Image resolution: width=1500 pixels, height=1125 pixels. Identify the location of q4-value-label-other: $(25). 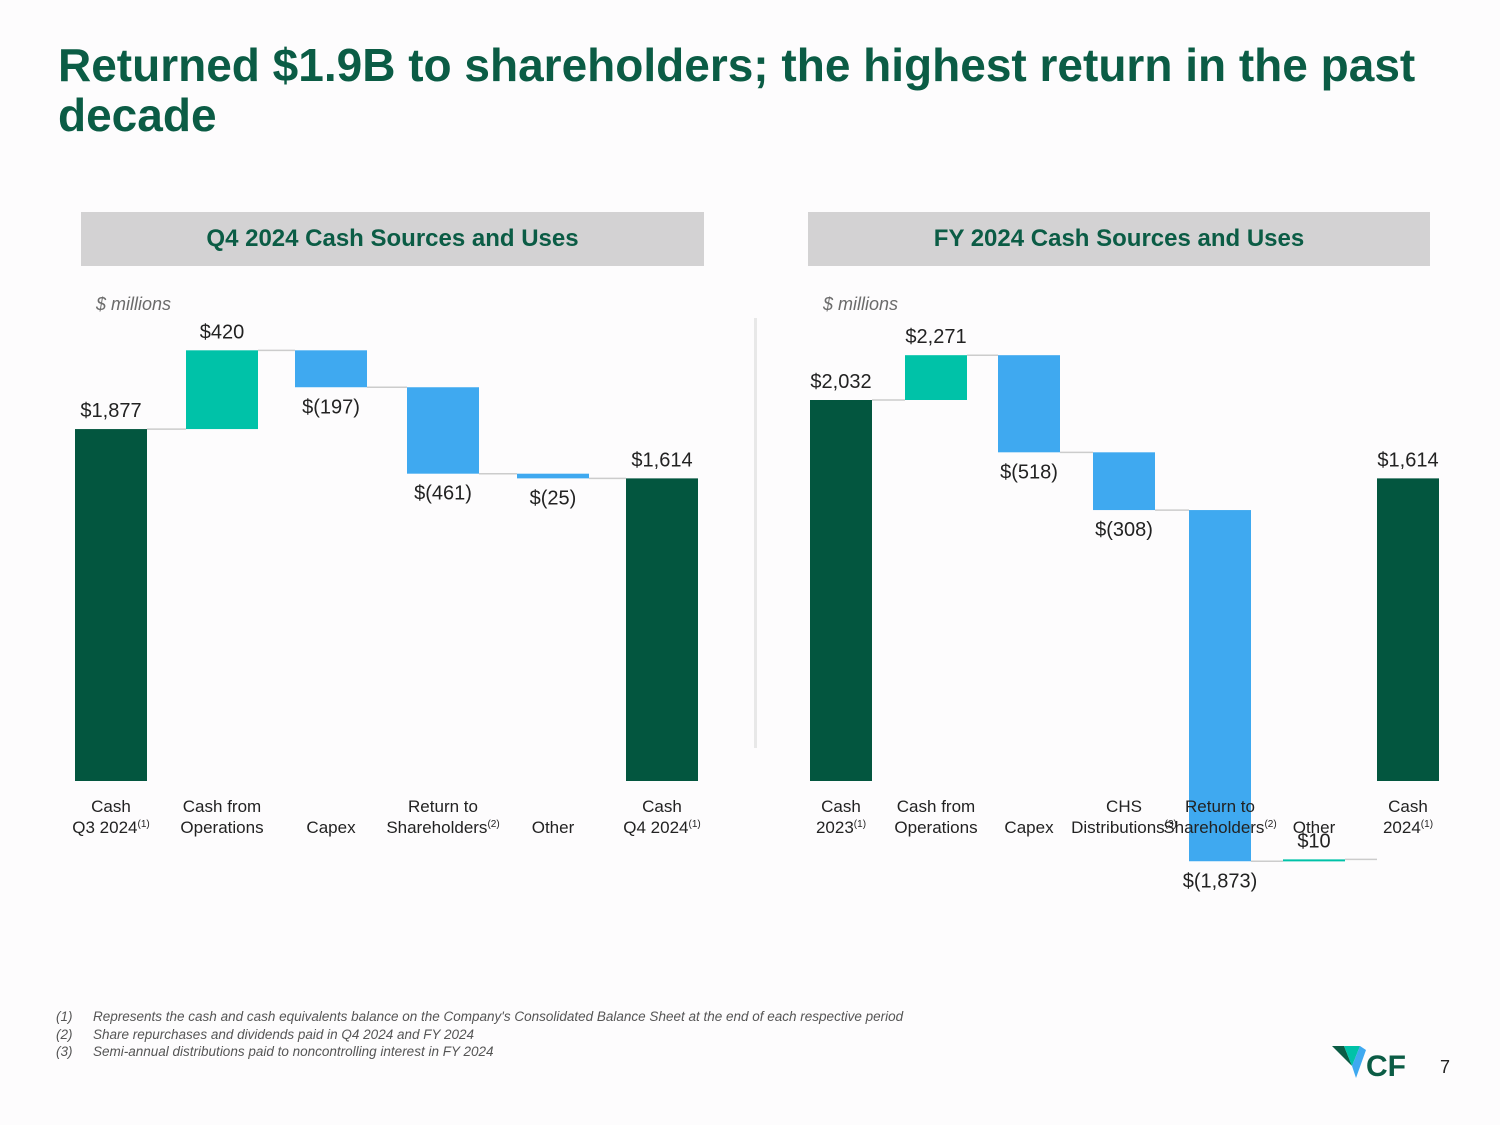
(553, 498).